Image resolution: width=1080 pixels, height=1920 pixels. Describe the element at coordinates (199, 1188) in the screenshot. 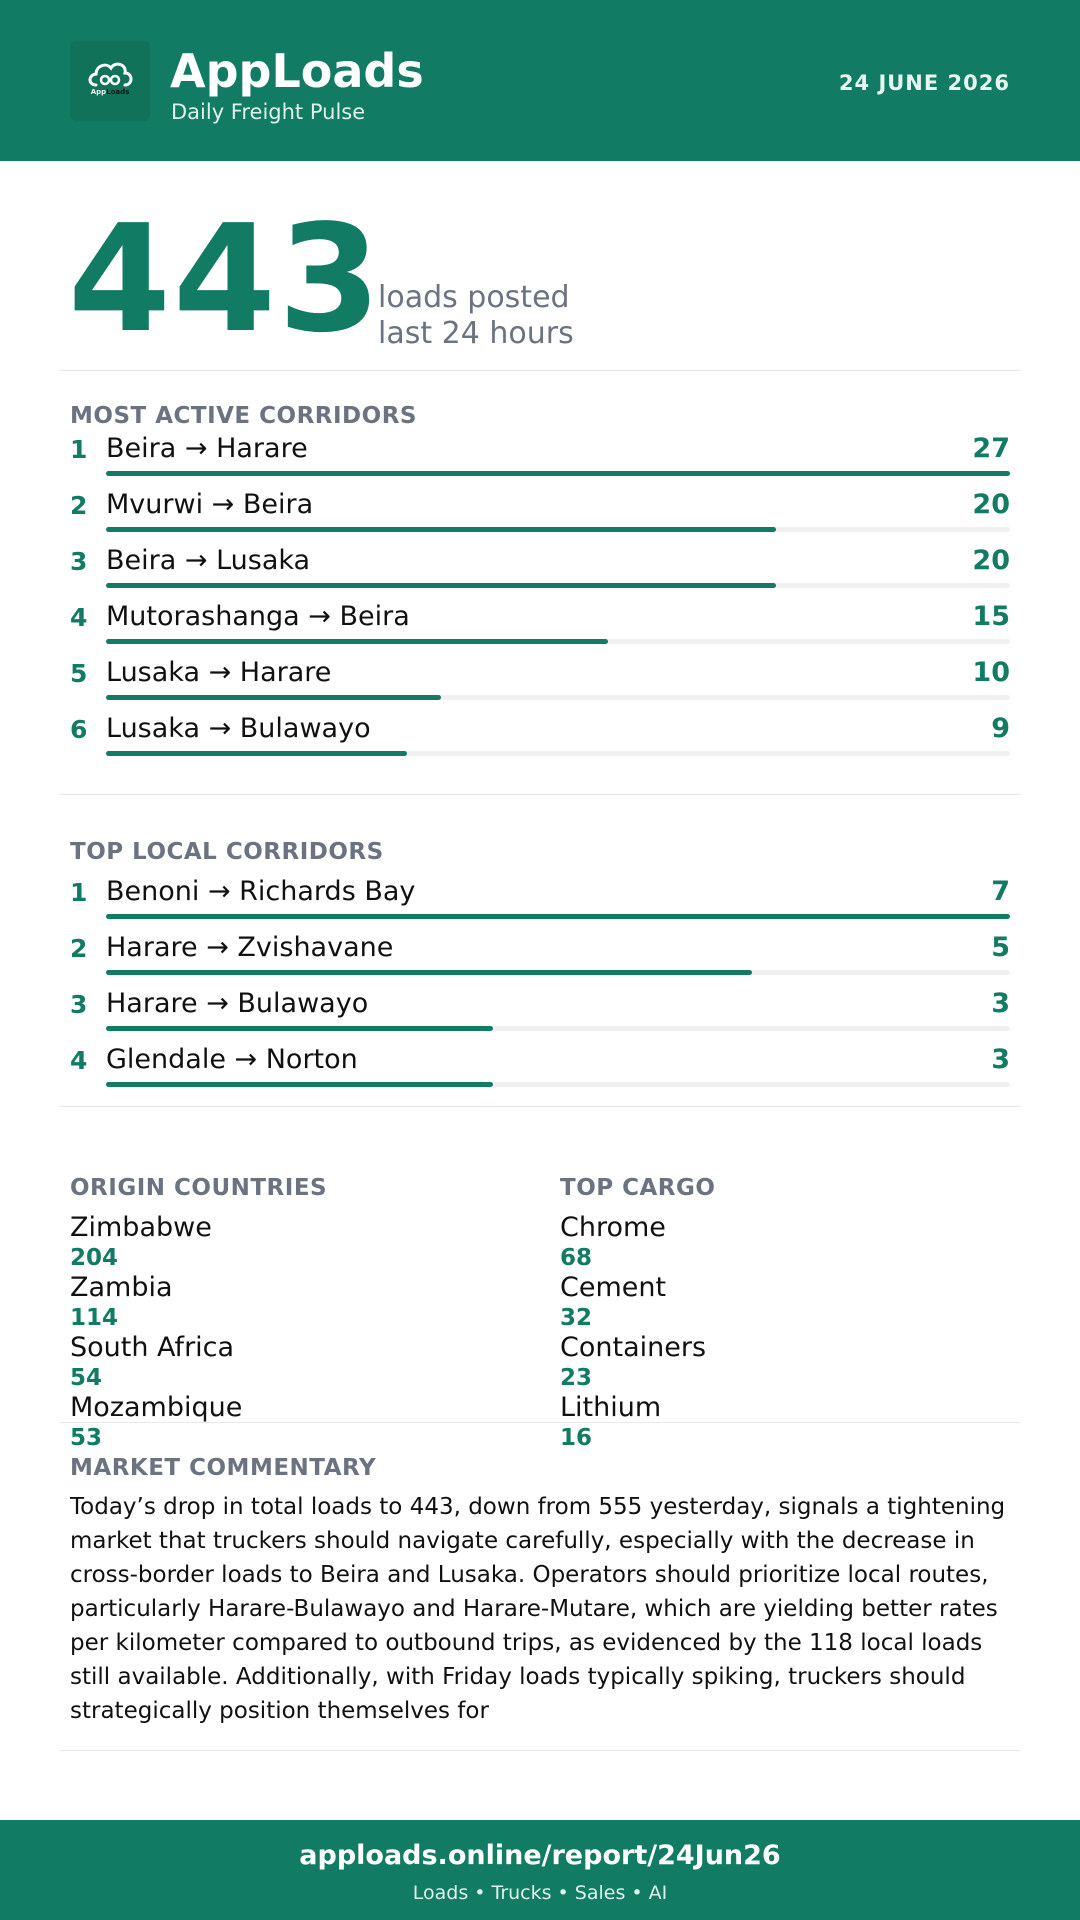

I see `section-title-origin-countries: ORIGIN COUNTRIES` at that location.